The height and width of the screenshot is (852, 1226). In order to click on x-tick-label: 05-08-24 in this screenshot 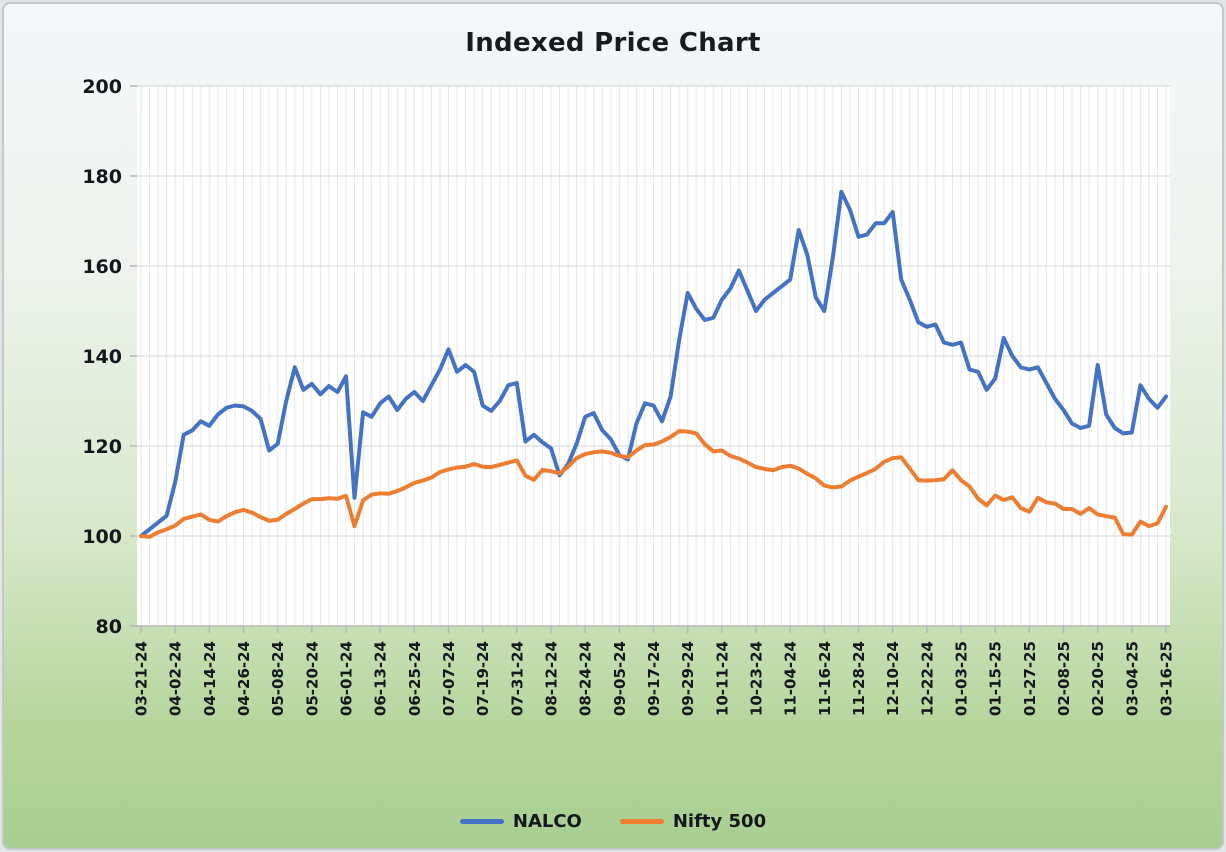, I will do `click(278, 678)`.